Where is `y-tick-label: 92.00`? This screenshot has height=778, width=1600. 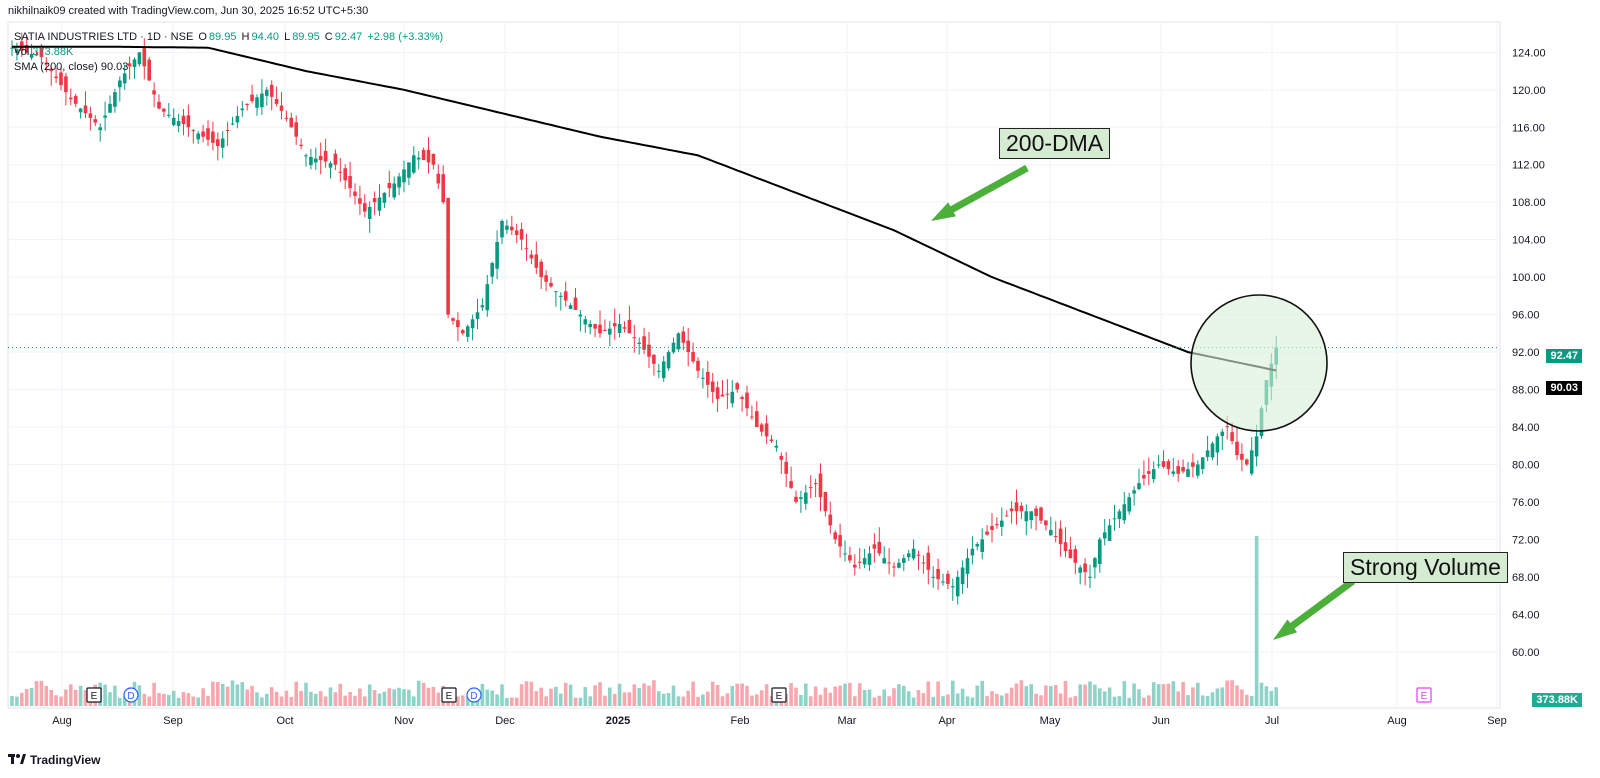
y-tick-label: 92.00 is located at coordinates (1526, 353).